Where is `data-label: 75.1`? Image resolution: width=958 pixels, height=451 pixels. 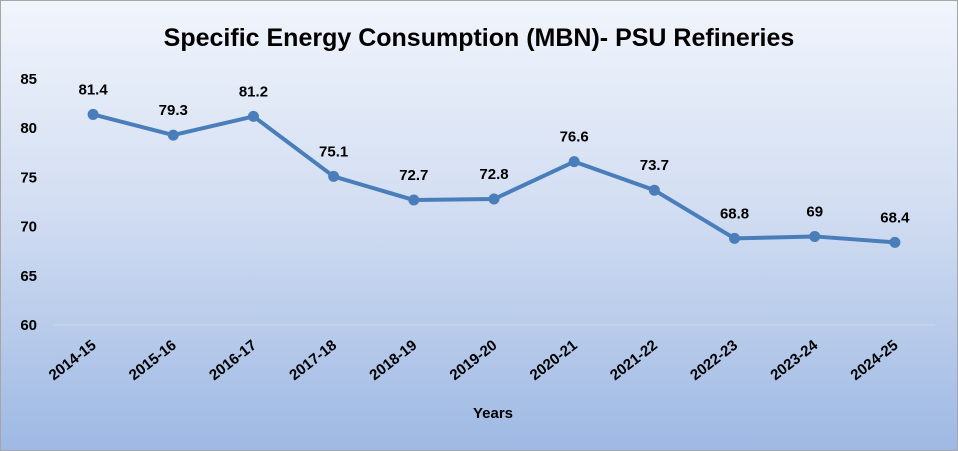 data-label: 75.1 is located at coordinates (333, 151).